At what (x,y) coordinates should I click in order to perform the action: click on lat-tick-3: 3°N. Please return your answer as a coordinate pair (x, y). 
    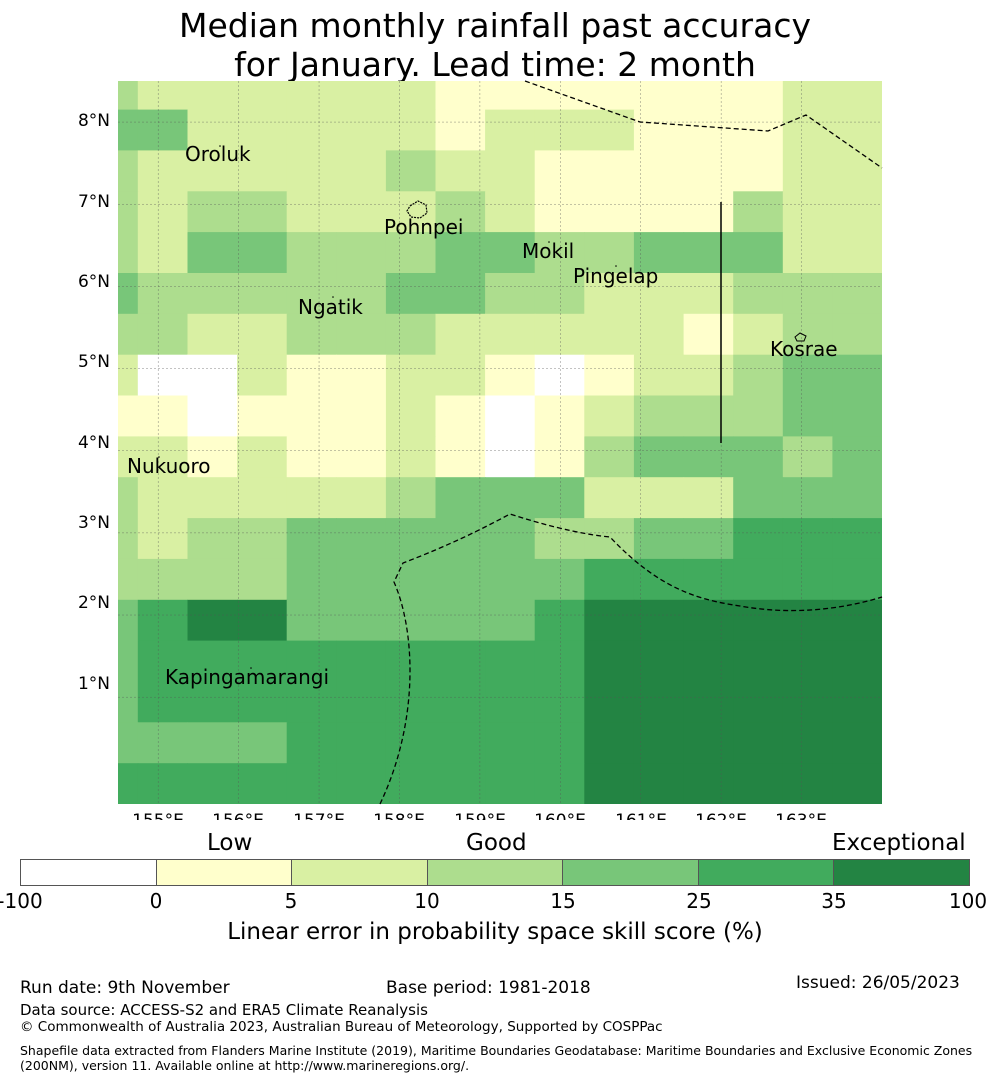
    Looking at the image, I should click on (94, 523).